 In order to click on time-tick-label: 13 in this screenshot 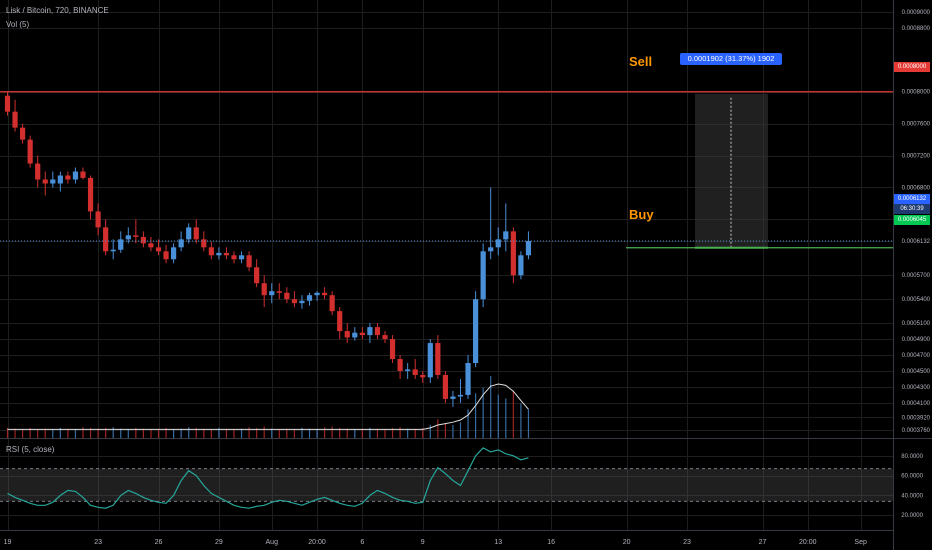, I will do `click(498, 542)`.